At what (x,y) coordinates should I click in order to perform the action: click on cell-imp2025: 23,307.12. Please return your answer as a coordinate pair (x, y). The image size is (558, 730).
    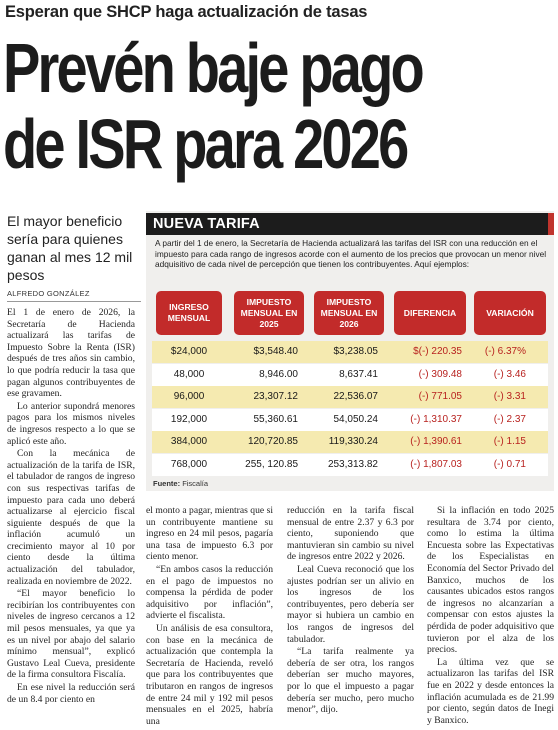
    Looking at the image, I should click on (276, 396).